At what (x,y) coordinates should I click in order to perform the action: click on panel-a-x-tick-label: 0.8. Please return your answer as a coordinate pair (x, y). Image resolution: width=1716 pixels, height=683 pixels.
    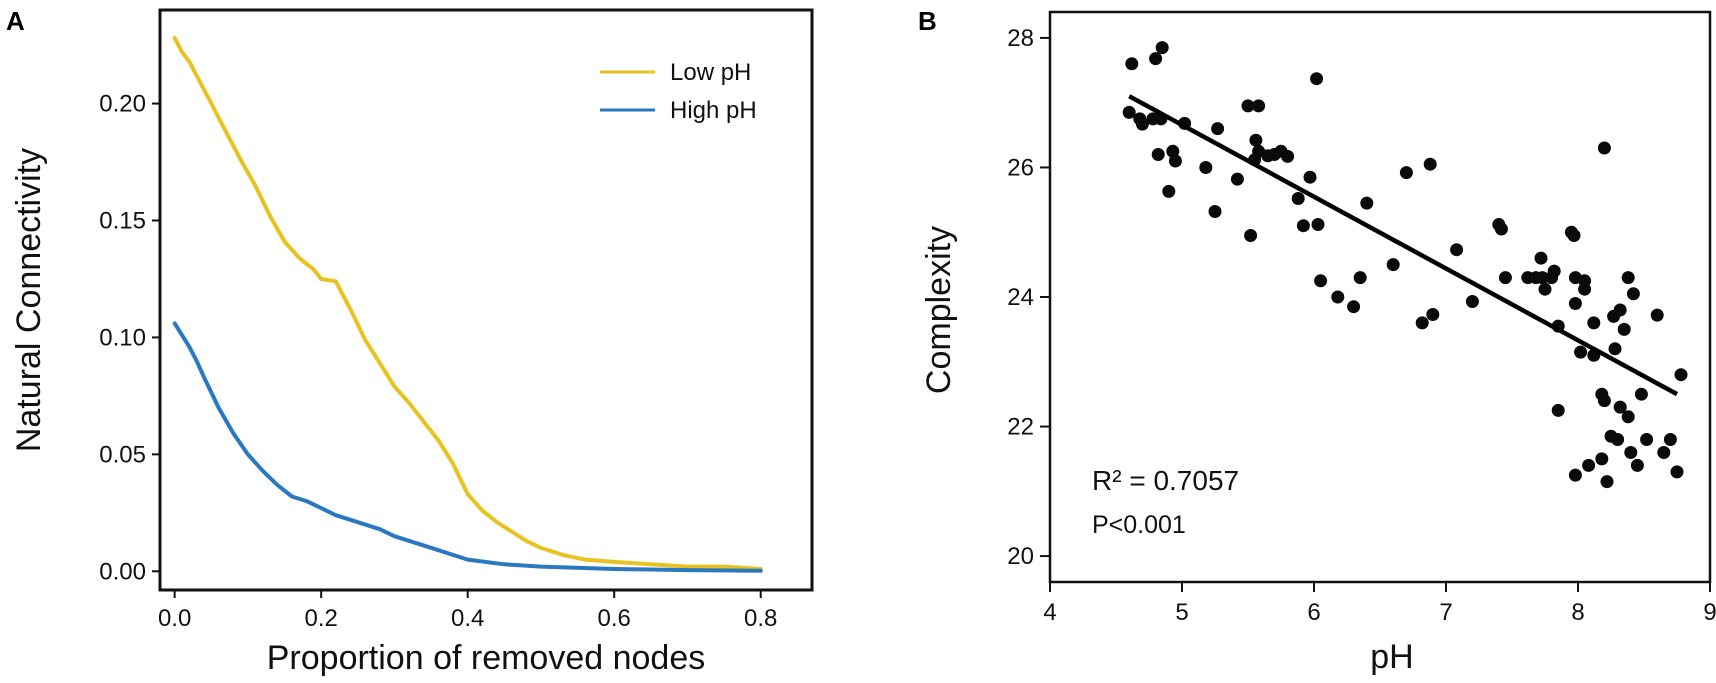
    Looking at the image, I should click on (760, 618).